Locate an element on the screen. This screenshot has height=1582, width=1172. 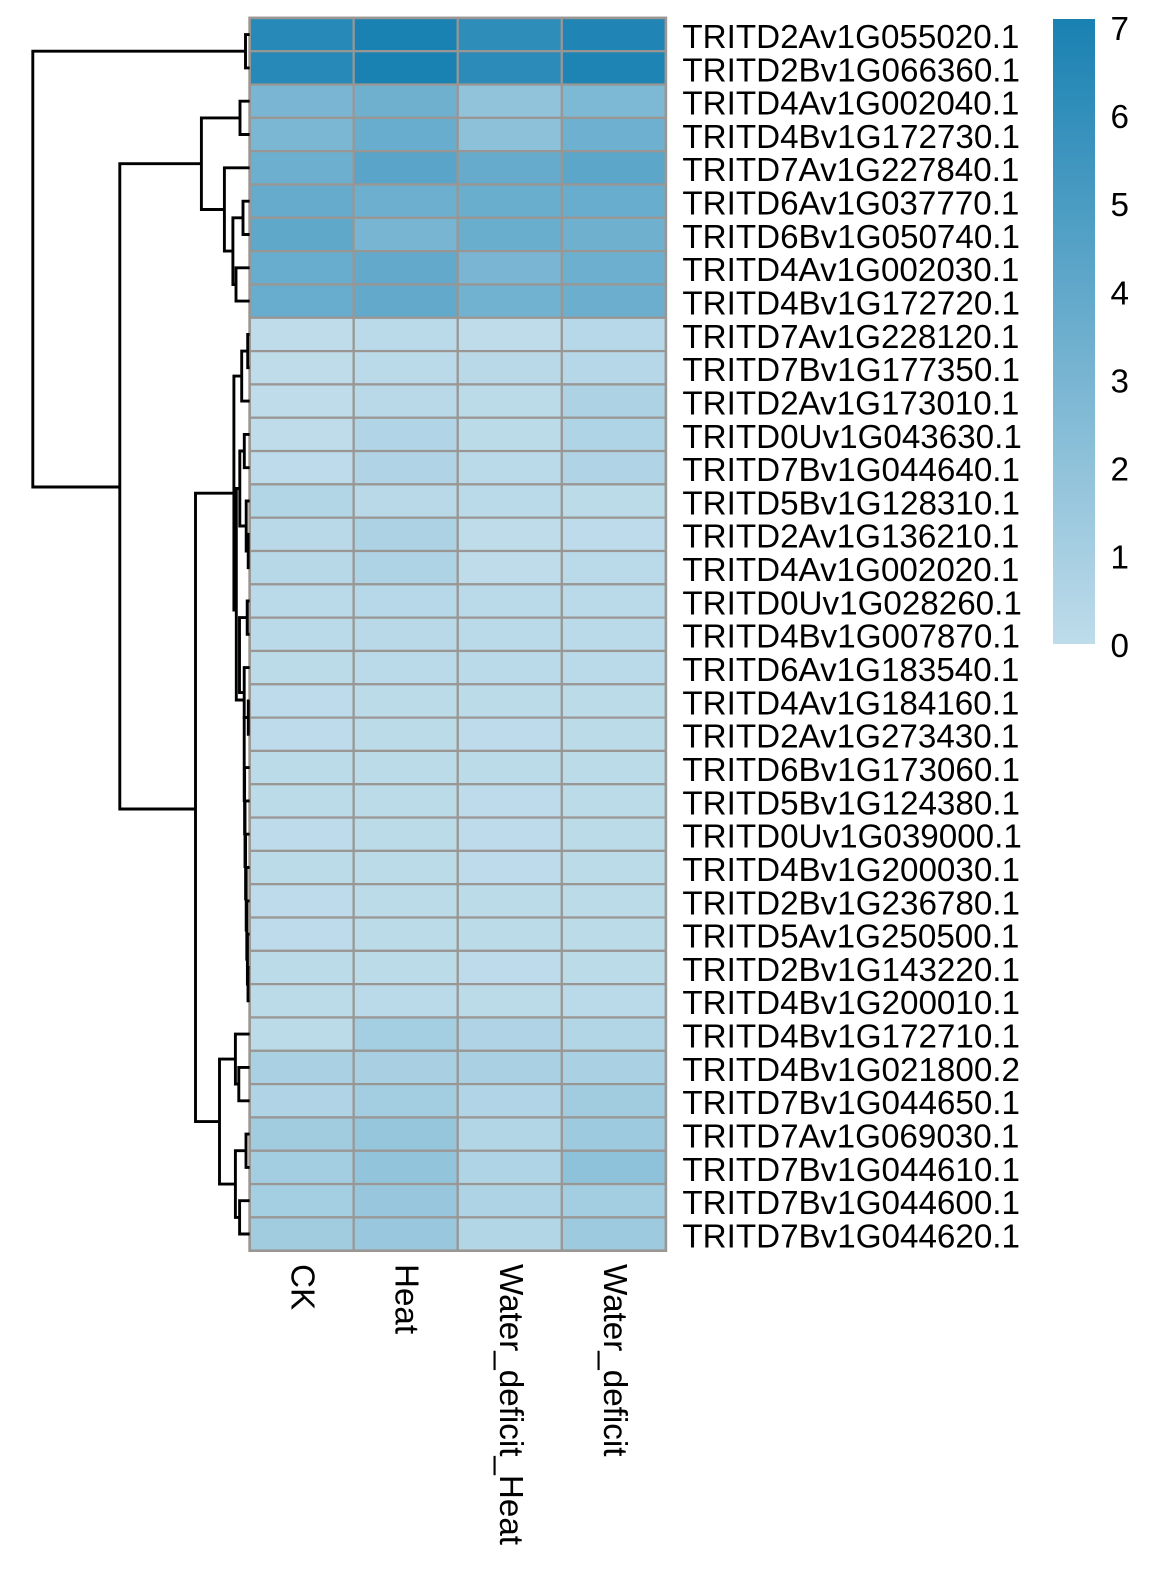
svg-text: 5 is located at coordinates (1120, 205).